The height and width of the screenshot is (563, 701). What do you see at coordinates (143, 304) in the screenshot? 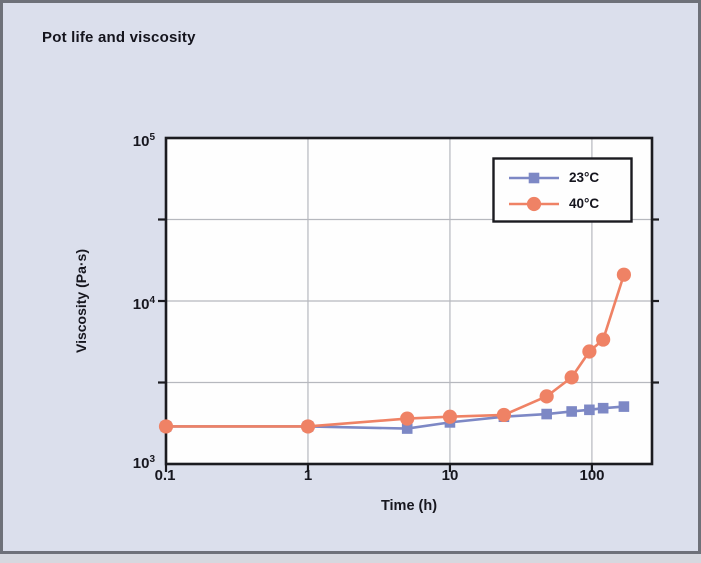
I see `y-tick-label-1e4: 10⁴` at bounding box center [143, 304].